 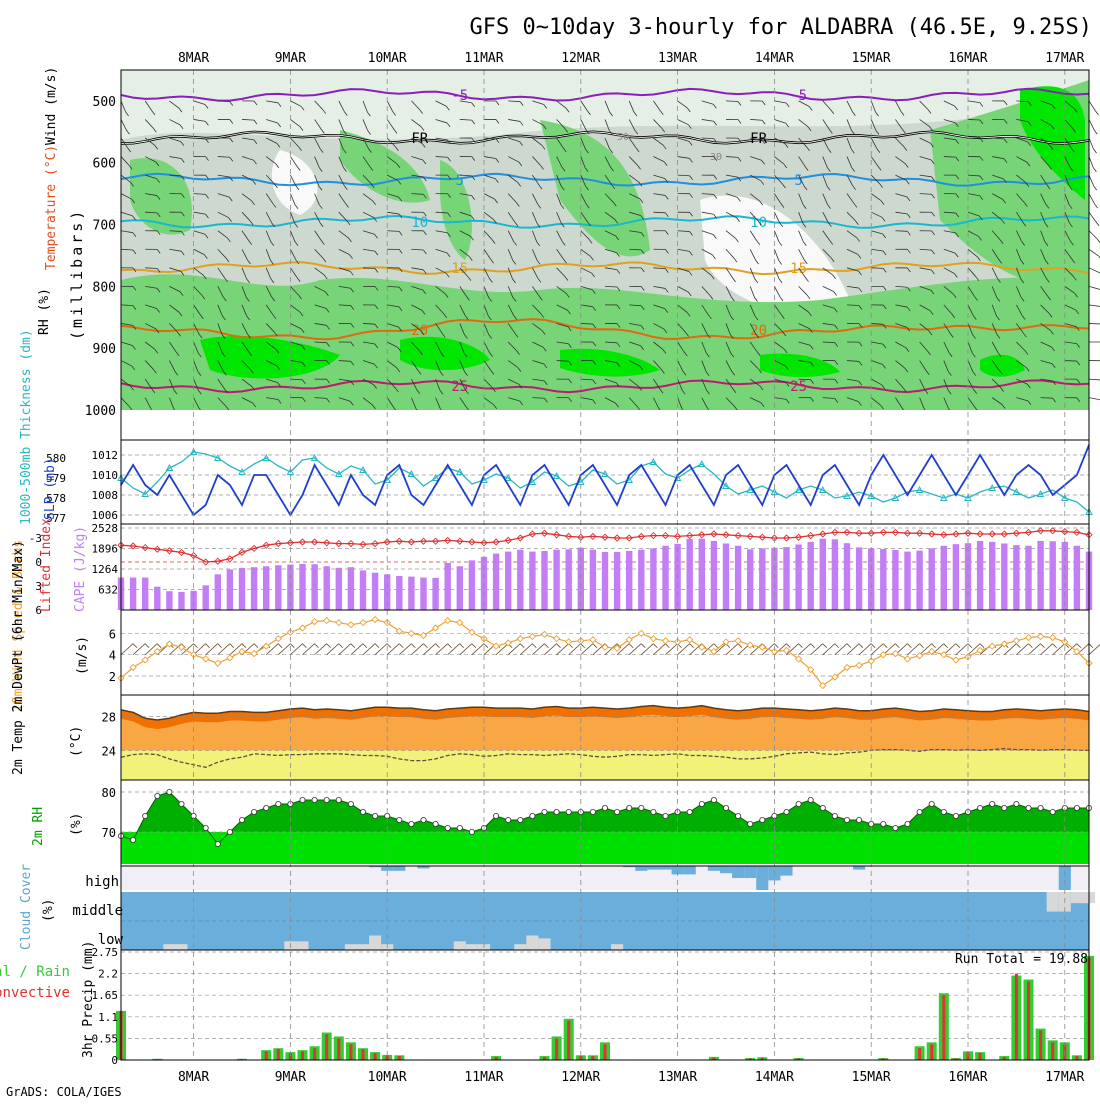 What do you see at coordinates (76, 741) in the screenshot?
I see `temp-ylabel-units: (°C)` at bounding box center [76, 741].